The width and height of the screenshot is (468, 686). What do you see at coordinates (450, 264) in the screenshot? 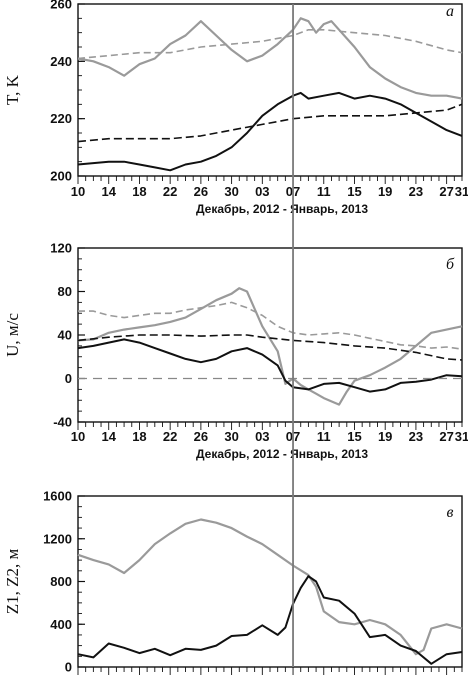
I see `panel-label: б` at bounding box center [450, 264].